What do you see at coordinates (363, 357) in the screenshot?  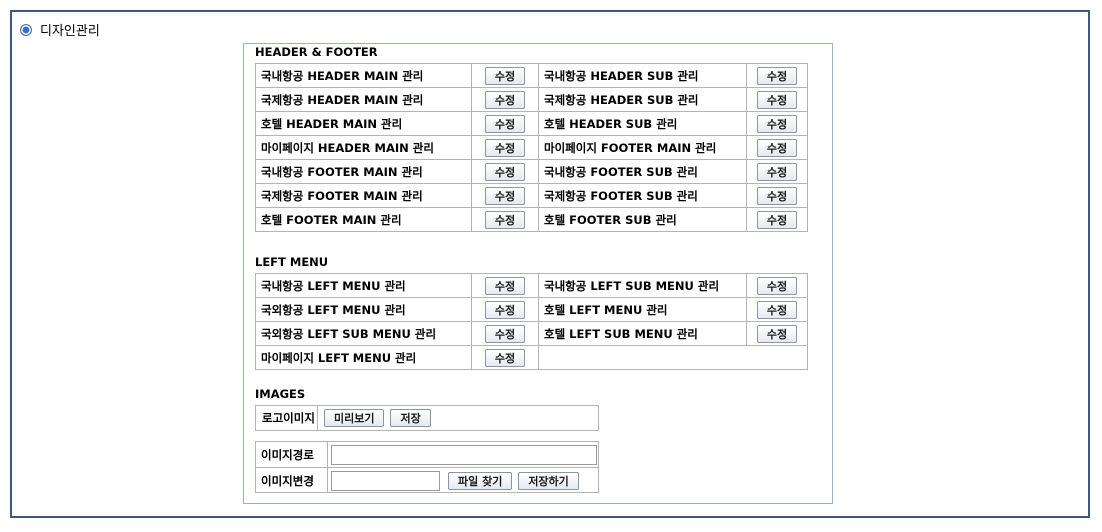 I see `item-label: 마이페이지 LEFT MENU 관리` at bounding box center [363, 357].